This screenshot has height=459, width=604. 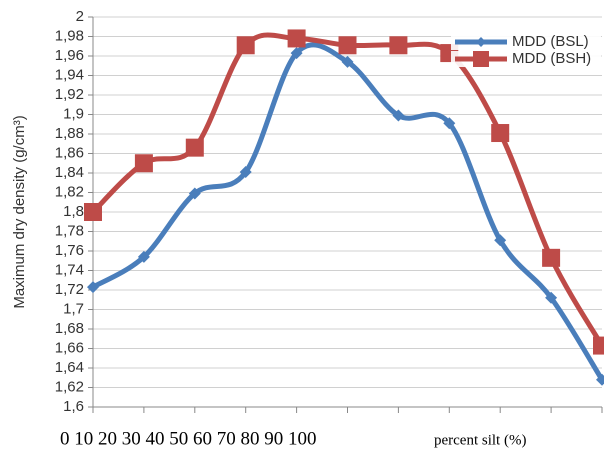 I want to click on y-tick-label: 1,7, so click(x=73, y=308).